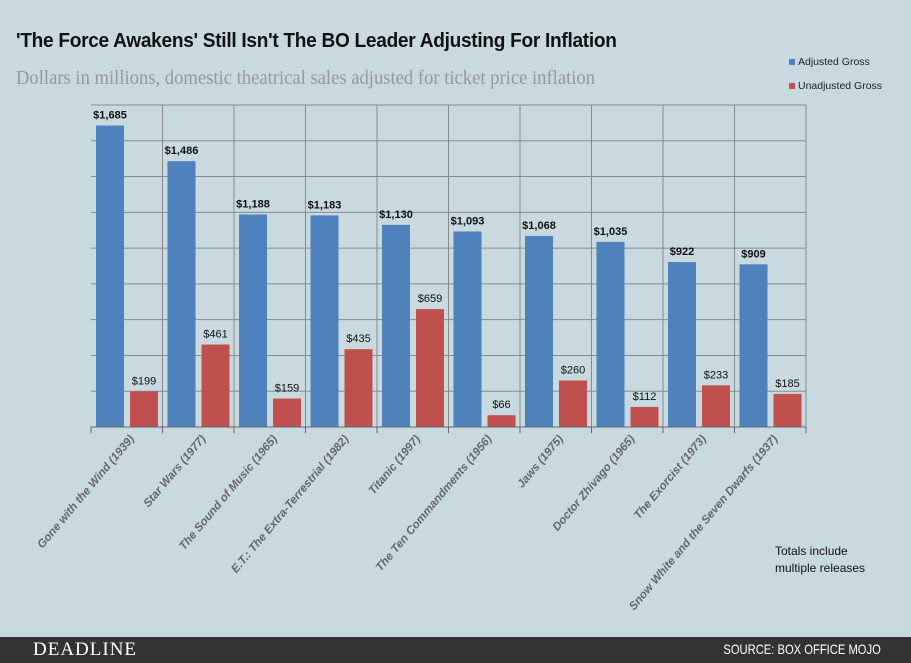 This screenshot has height=663, width=911. I want to click on data-label: $66, so click(501, 405).